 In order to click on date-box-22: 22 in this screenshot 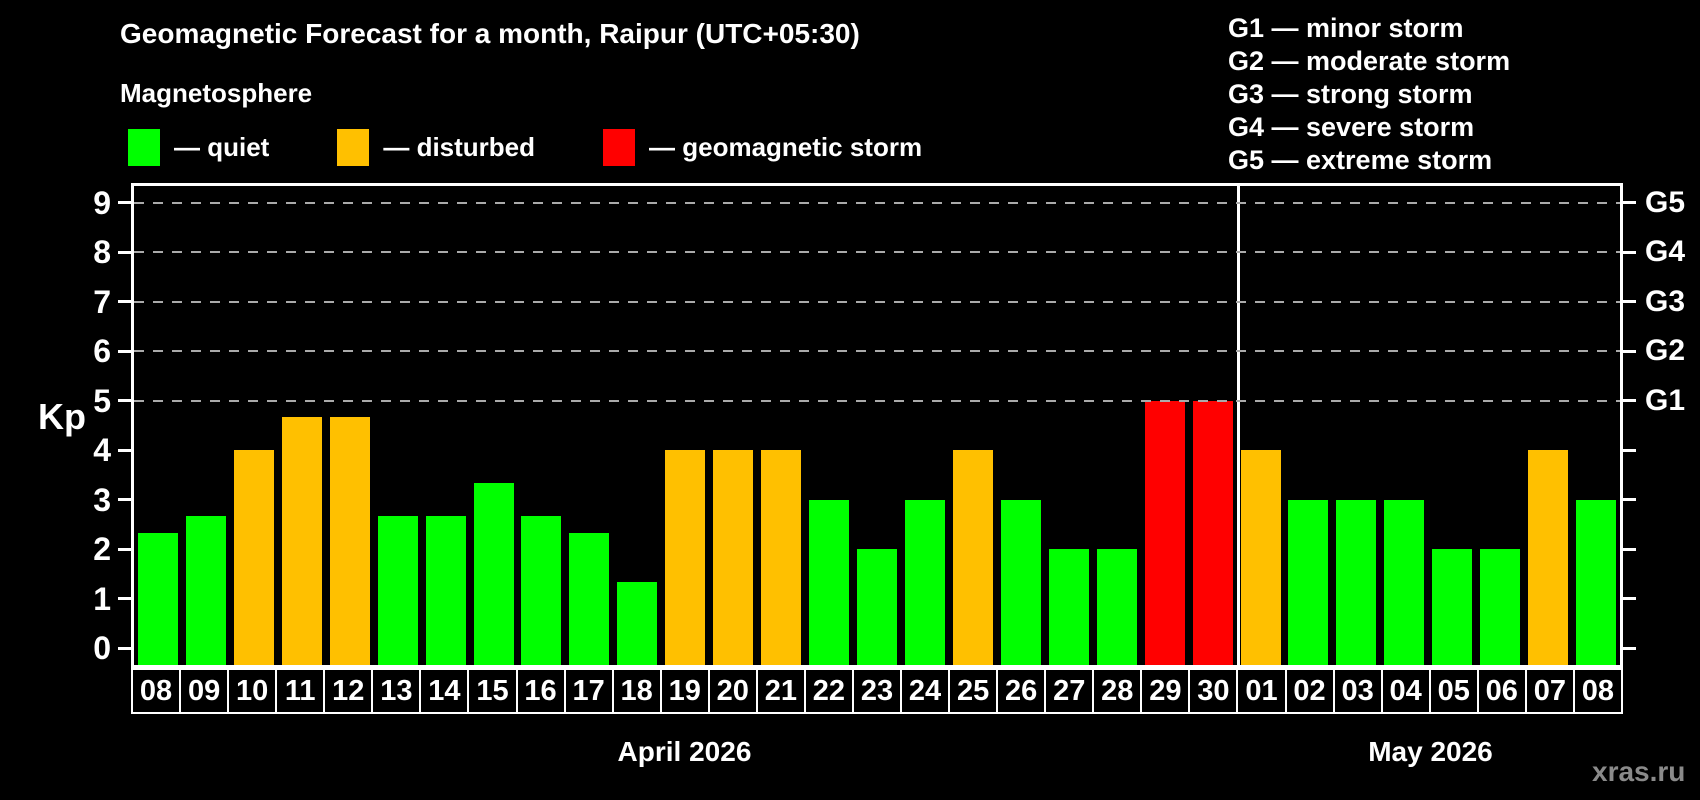, I will do `click(828, 691)`.